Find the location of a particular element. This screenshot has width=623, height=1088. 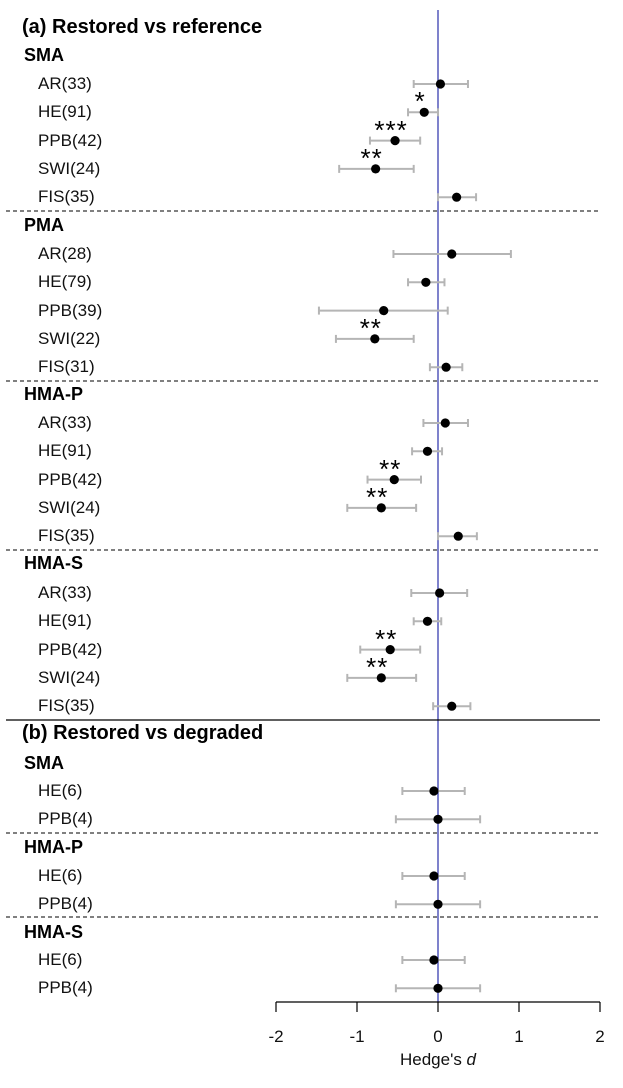

row-label: FIS(31) is located at coordinates (66, 367).